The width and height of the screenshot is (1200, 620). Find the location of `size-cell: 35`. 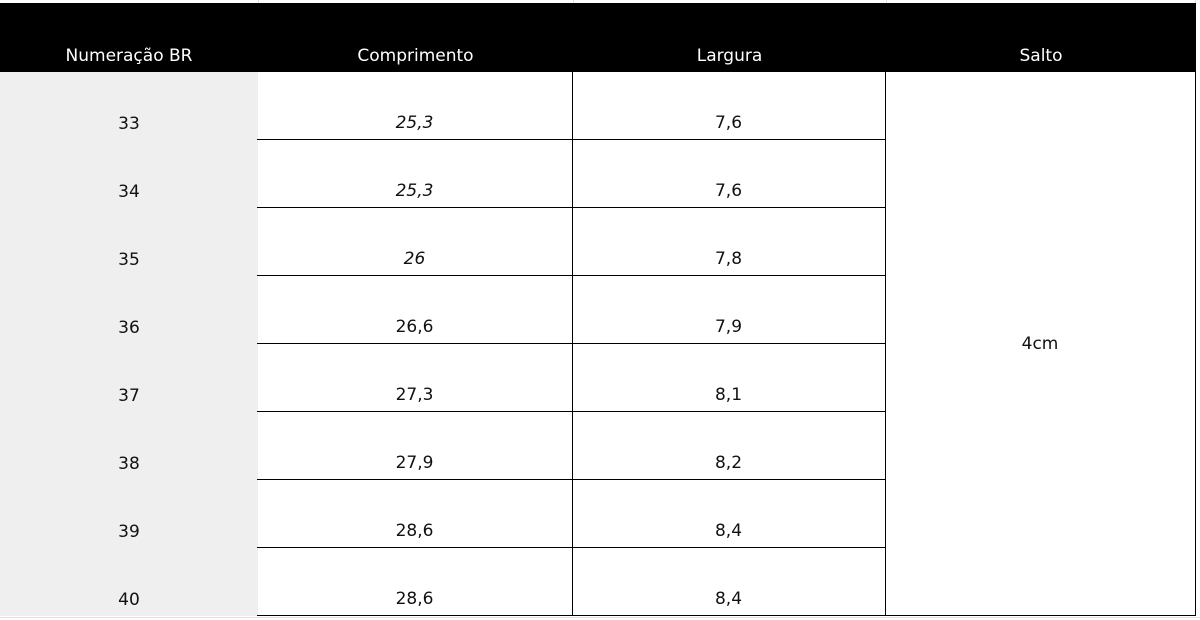

size-cell: 35 is located at coordinates (129, 242).